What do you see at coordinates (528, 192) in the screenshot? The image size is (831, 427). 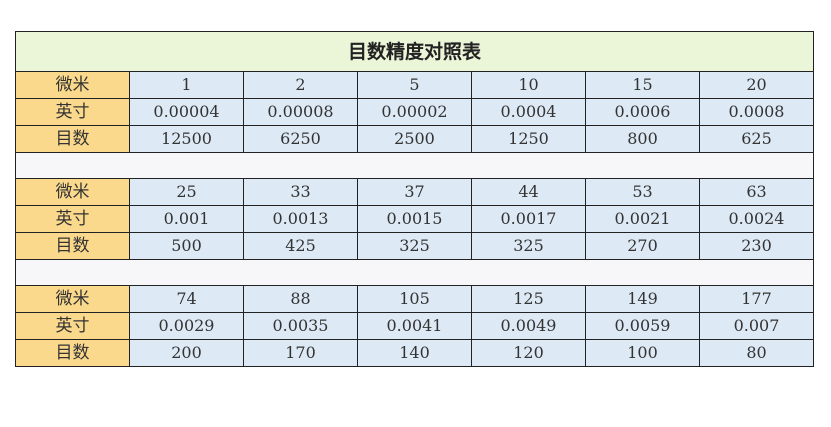 I see `value-cell: 44` at bounding box center [528, 192].